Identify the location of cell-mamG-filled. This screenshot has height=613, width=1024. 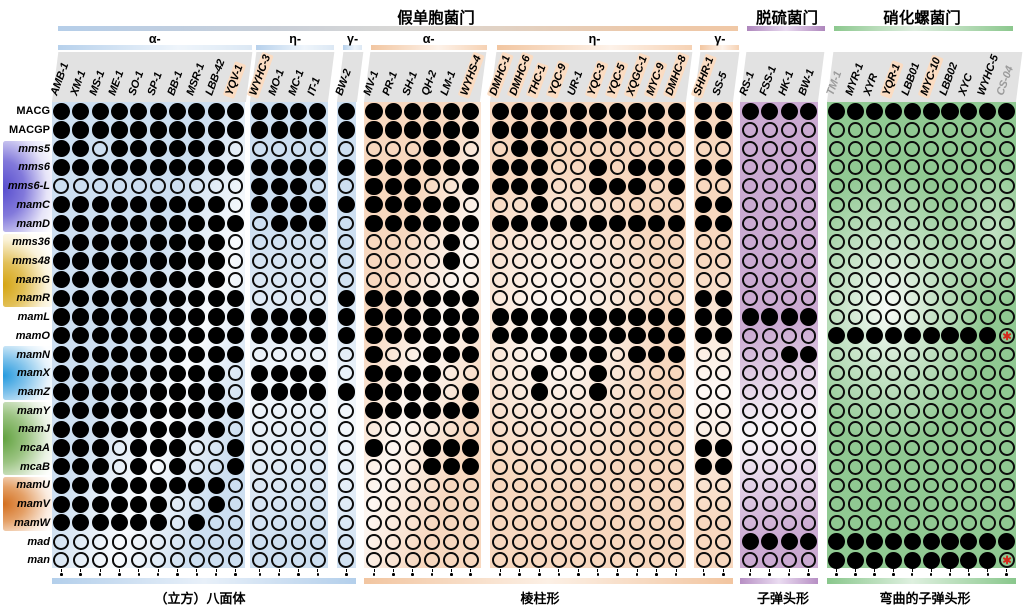
(61, 280).